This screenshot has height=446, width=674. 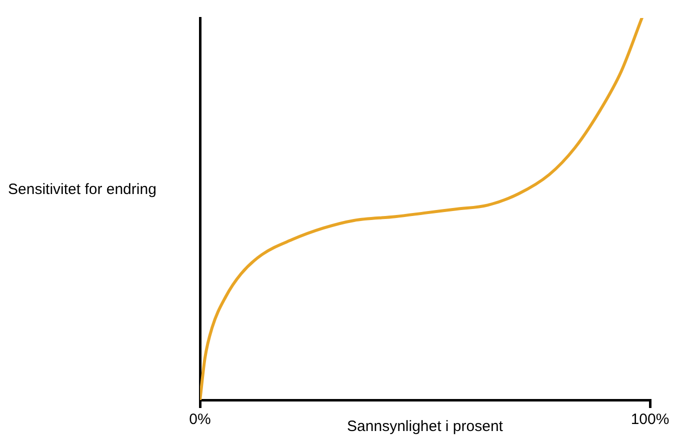 What do you see at coordinates (425, 427) in the screenshot?
I see `x-axis-title: Sannsynlighet i prosent` at bounding box center [425, 427].